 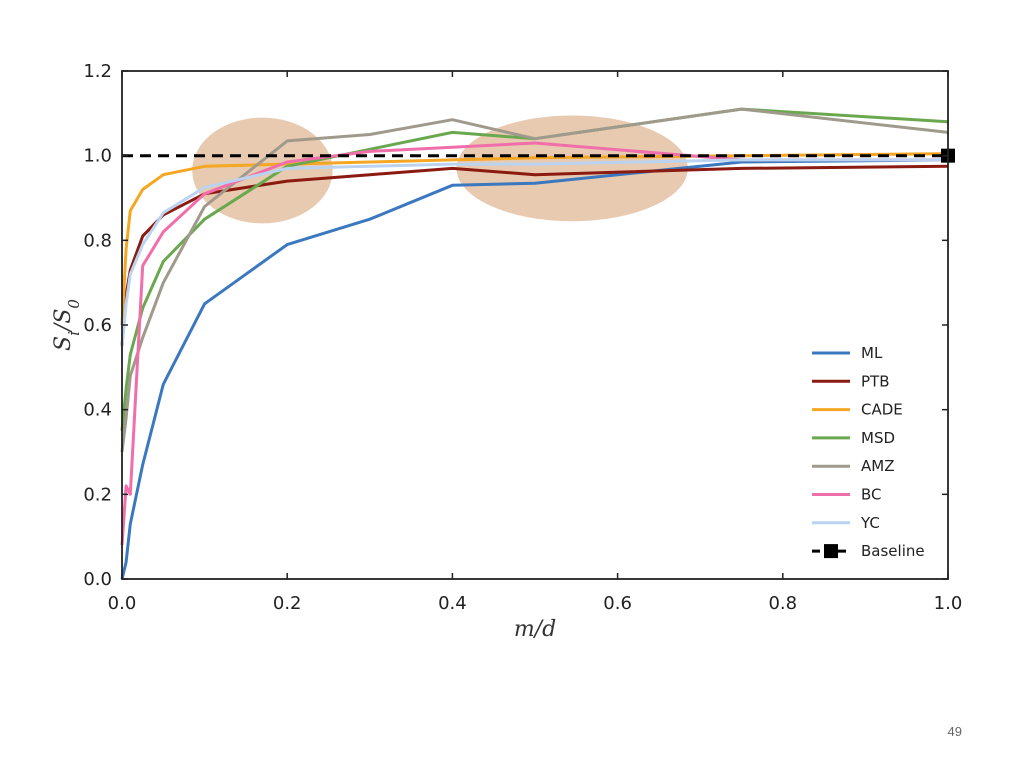 I want to click on x-tick-label: 0.4, so click(x=452, y=603).